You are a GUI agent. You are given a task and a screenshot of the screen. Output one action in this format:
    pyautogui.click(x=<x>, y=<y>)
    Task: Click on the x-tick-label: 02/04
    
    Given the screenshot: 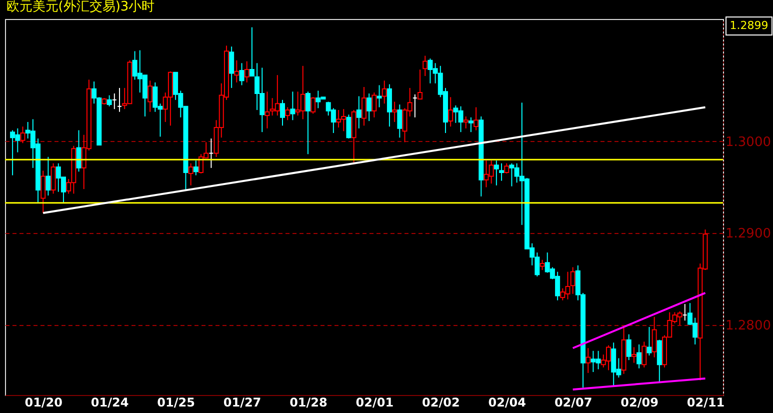 What is the action you would take?
    pyautogui.click(x=507, y=403)
    